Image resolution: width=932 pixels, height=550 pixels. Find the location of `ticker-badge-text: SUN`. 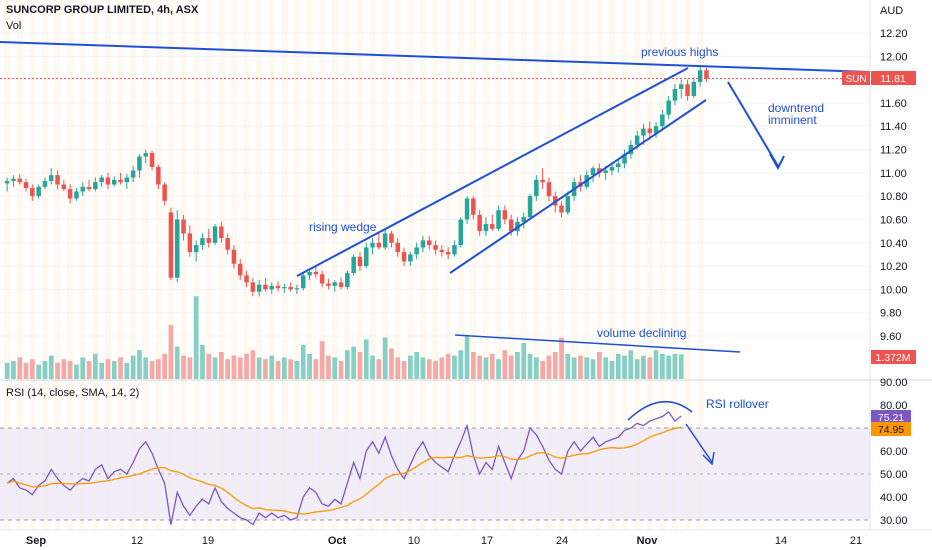

ticker-badge-text: SUN is located at coordinates (855, 79).